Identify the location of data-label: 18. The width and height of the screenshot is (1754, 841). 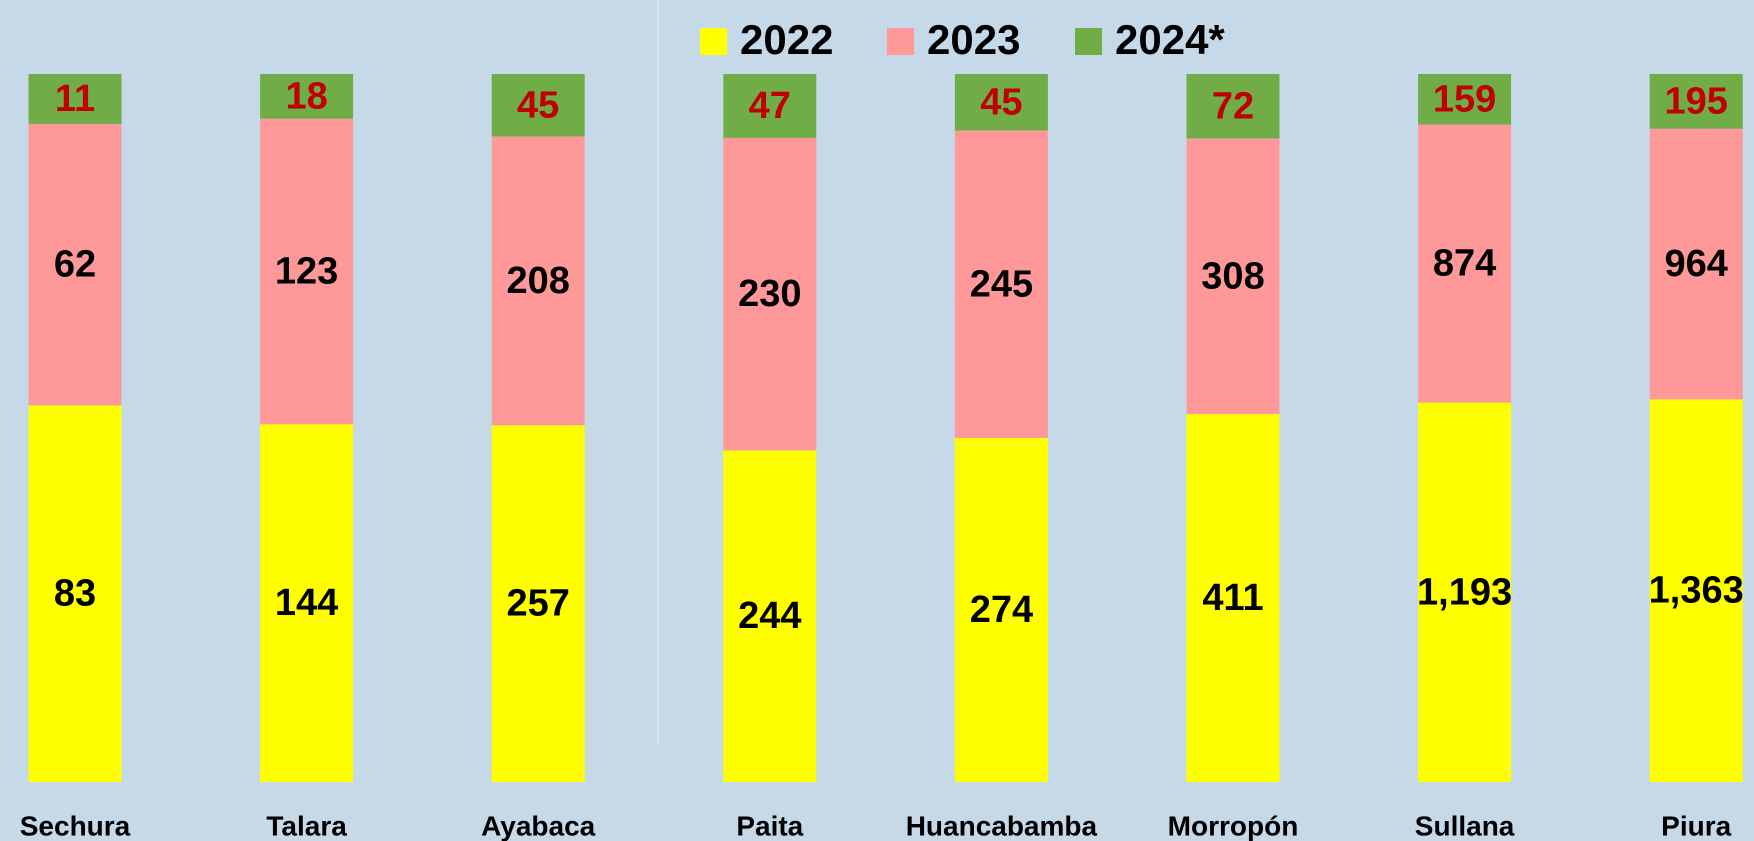
(306, 96).